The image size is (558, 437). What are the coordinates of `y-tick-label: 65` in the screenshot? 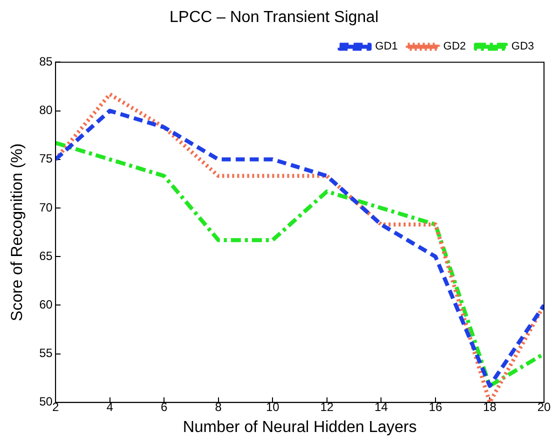 It's located at (46, 255).